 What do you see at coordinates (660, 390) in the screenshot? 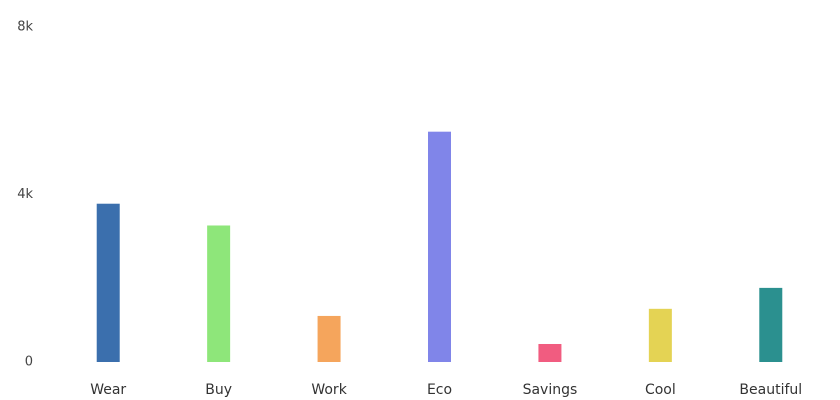
I see `x-tick-label: Cool` at bounding box center [660, 390].